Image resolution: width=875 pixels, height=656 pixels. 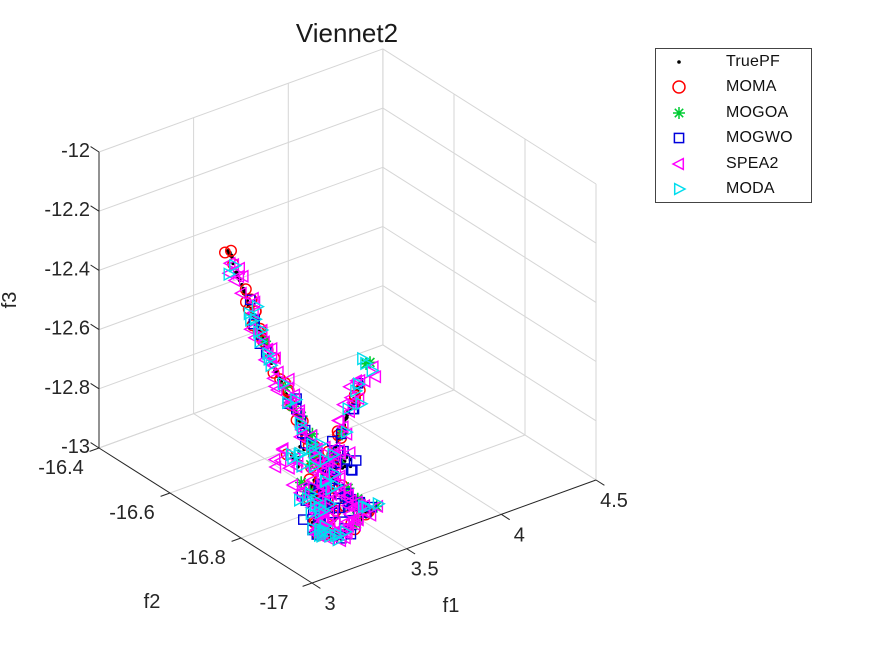 I want to click on z-tick-label: -12.6, so click(x=67, y=329).